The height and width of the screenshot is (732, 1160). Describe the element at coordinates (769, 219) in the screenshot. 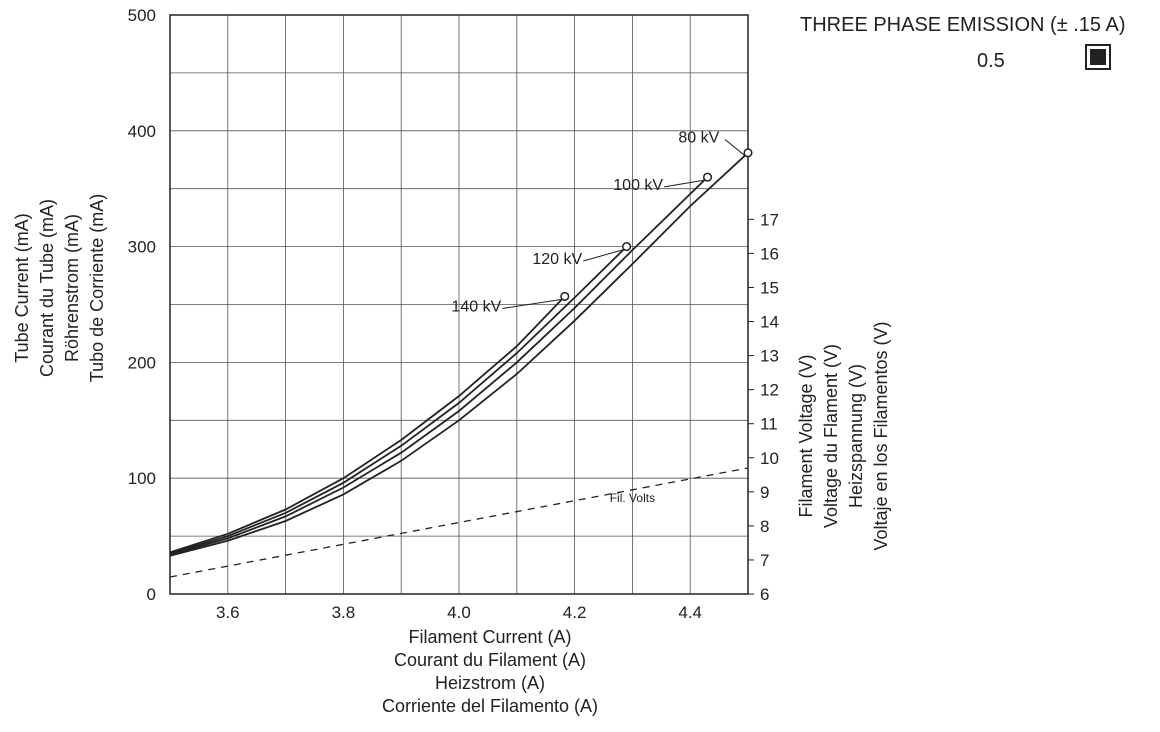

I see `y2-tick-label: 17` at that location.